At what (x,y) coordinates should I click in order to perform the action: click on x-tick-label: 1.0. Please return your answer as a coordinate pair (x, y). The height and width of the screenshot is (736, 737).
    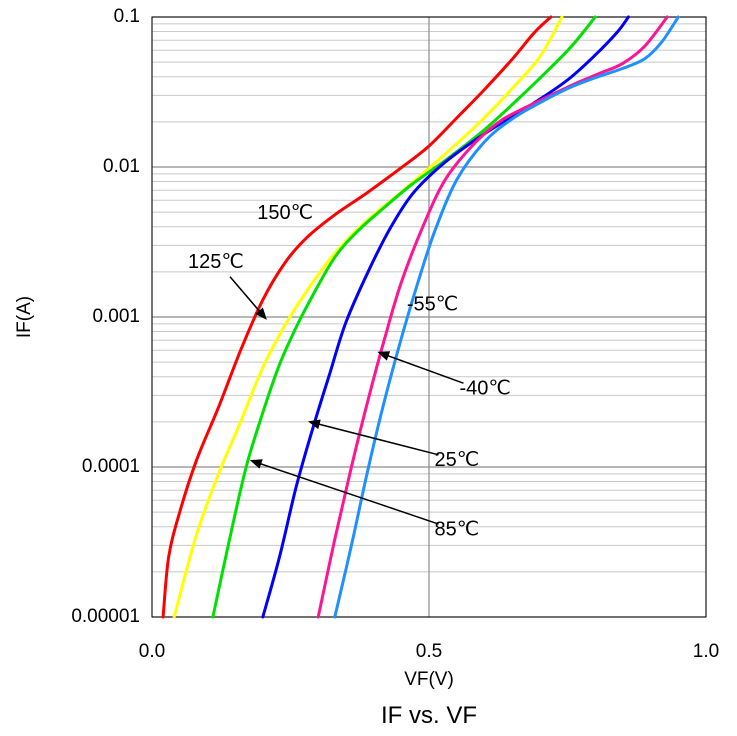
    Looking at the image, I should click on (706, 651).